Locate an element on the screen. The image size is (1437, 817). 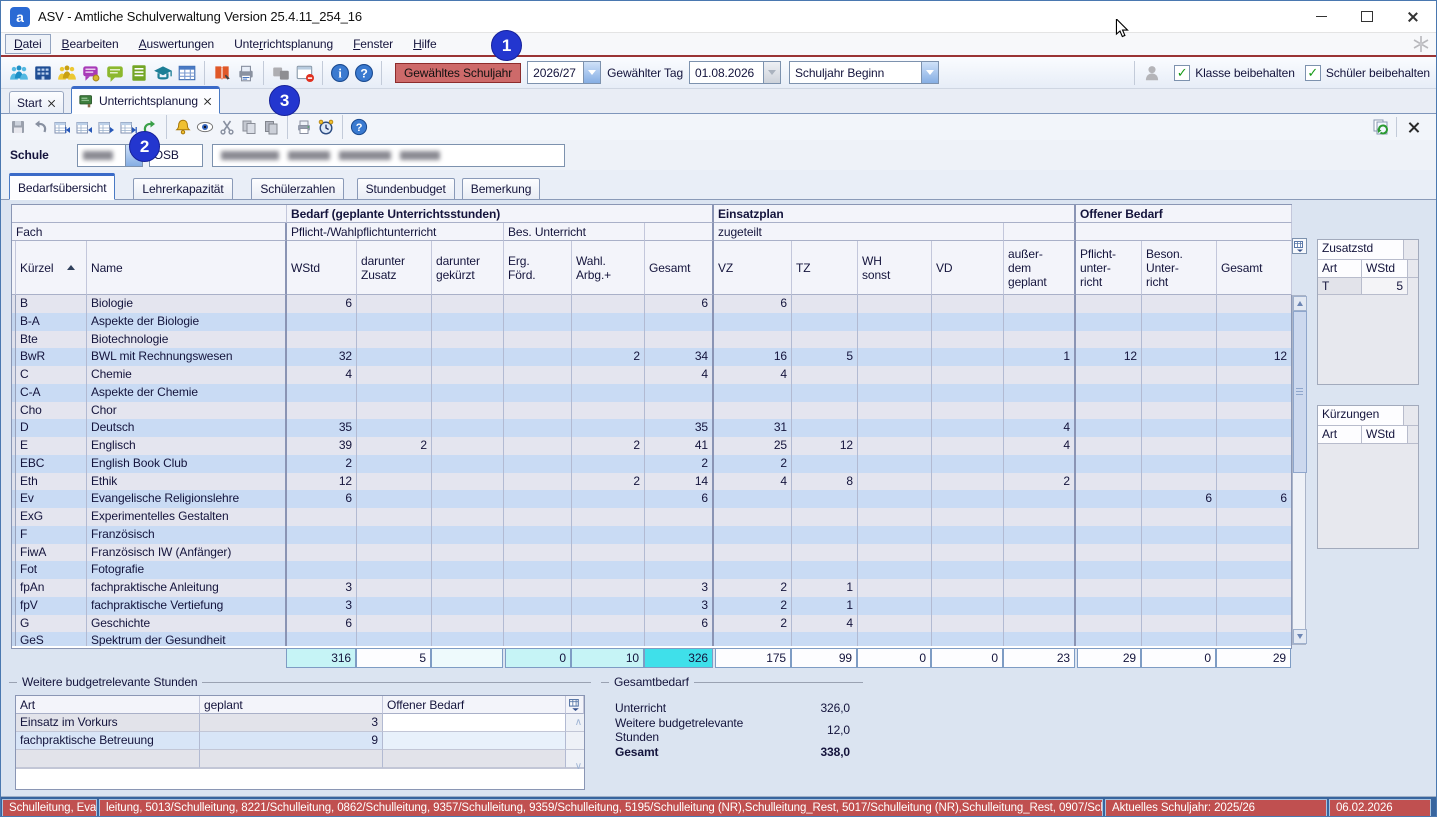
maximize-button is located at coordinates (1367, 16).